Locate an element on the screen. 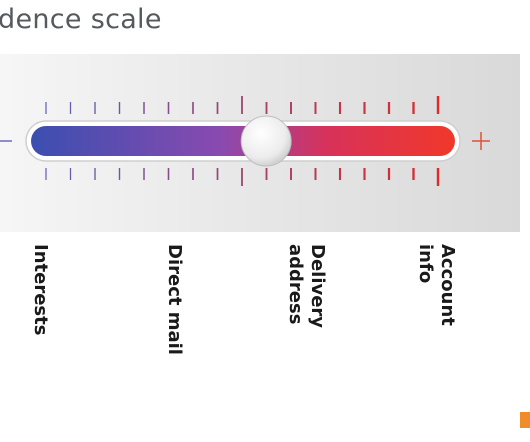 The width and height of the screenshot is (530, 442). ticks-top is located at coordinates (242, 105).